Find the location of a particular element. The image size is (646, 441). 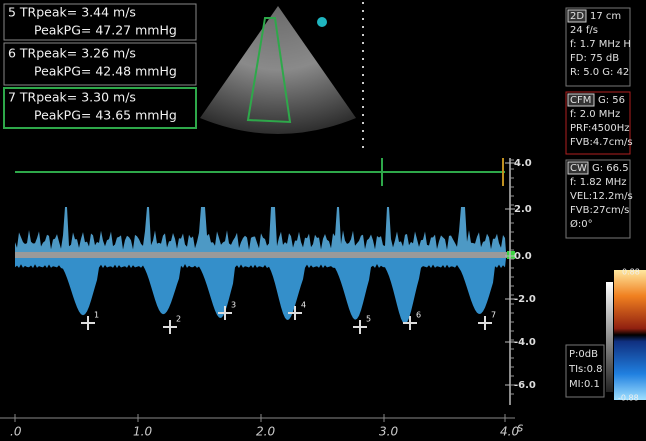

panel-line: G: 66.5 is located at coordinates (610, 168).